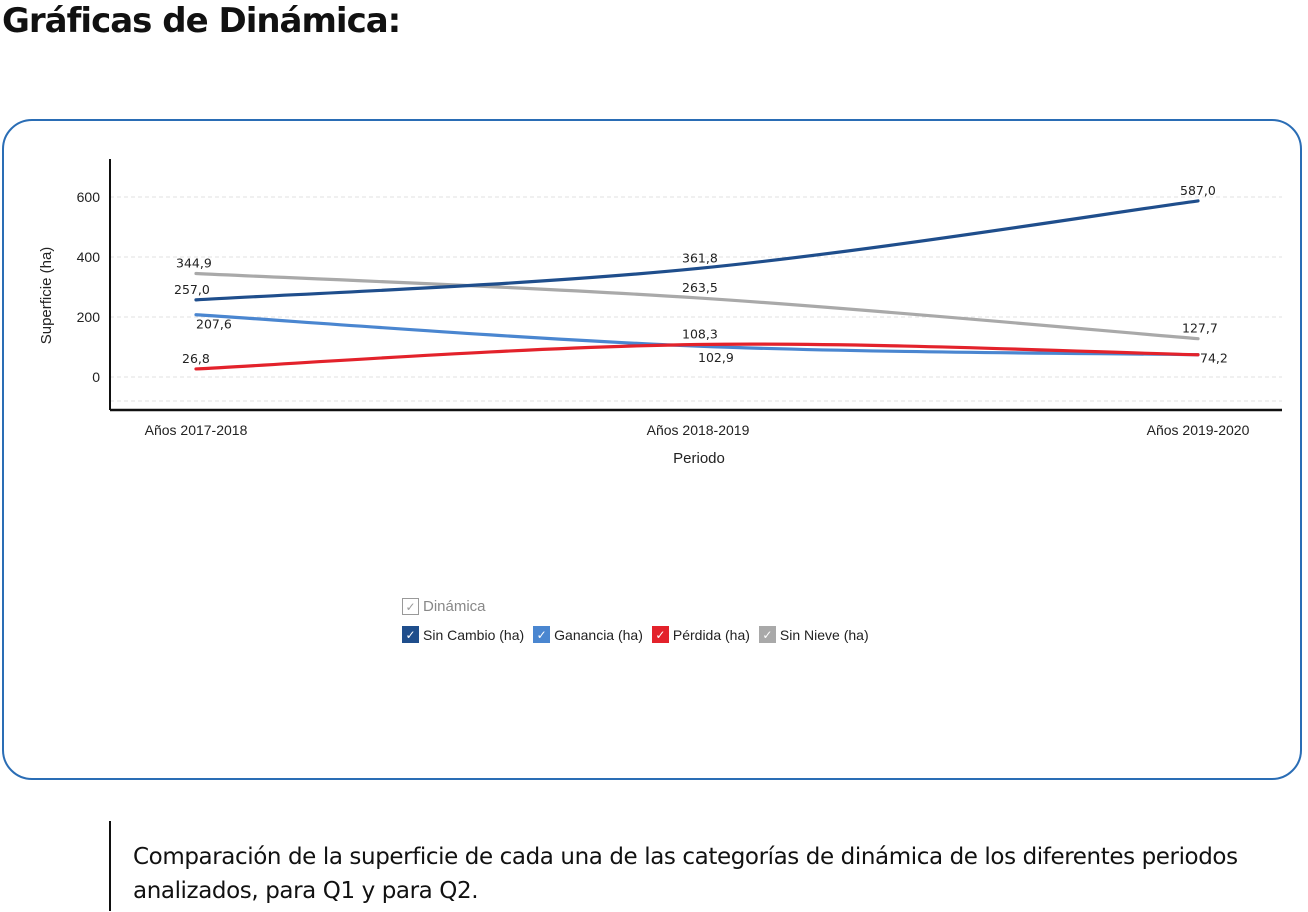  Describe the element at coordinates (698, 430) in the screenshot. I see `x-tick-label: Años 2018-2019` at that location.